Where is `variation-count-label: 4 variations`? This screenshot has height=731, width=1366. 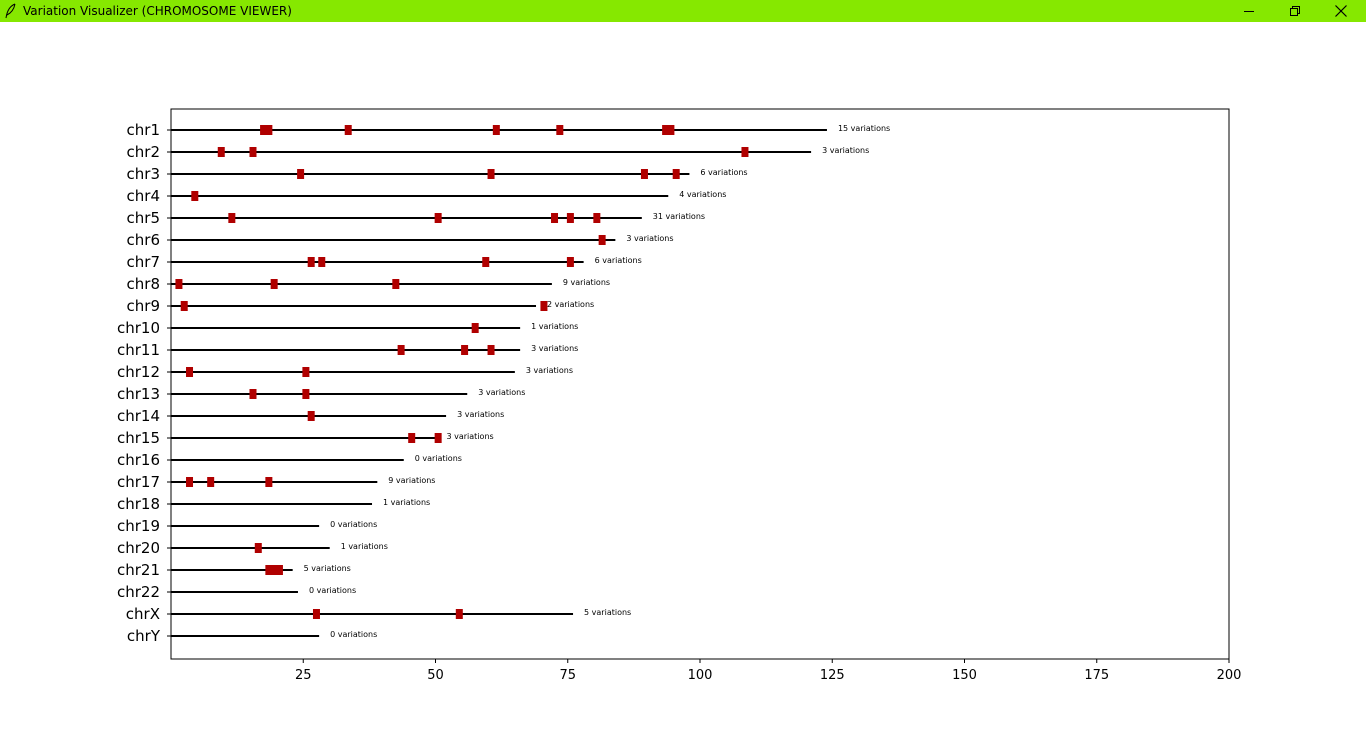 variation-count-label: 4 variations is located at coordinates (702, 194).